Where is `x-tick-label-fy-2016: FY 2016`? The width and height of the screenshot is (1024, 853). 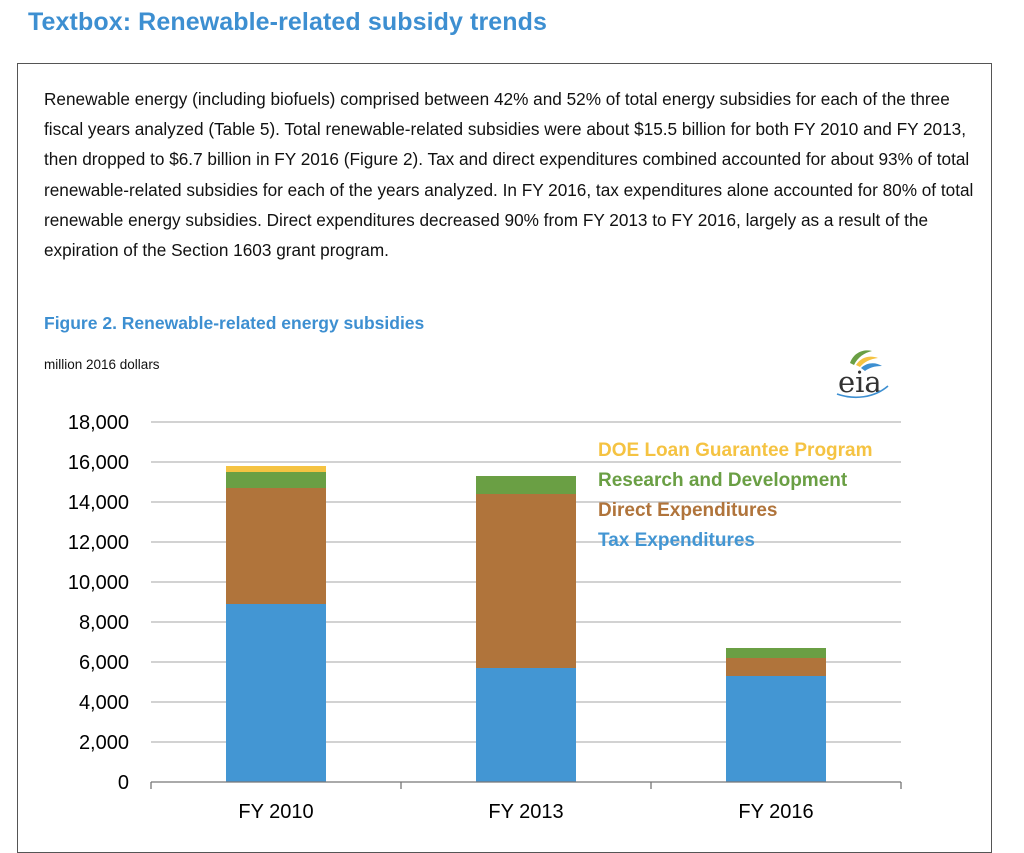
x-tick-label-fy-2016: FY 2016 is located at coordinates (775, 812).